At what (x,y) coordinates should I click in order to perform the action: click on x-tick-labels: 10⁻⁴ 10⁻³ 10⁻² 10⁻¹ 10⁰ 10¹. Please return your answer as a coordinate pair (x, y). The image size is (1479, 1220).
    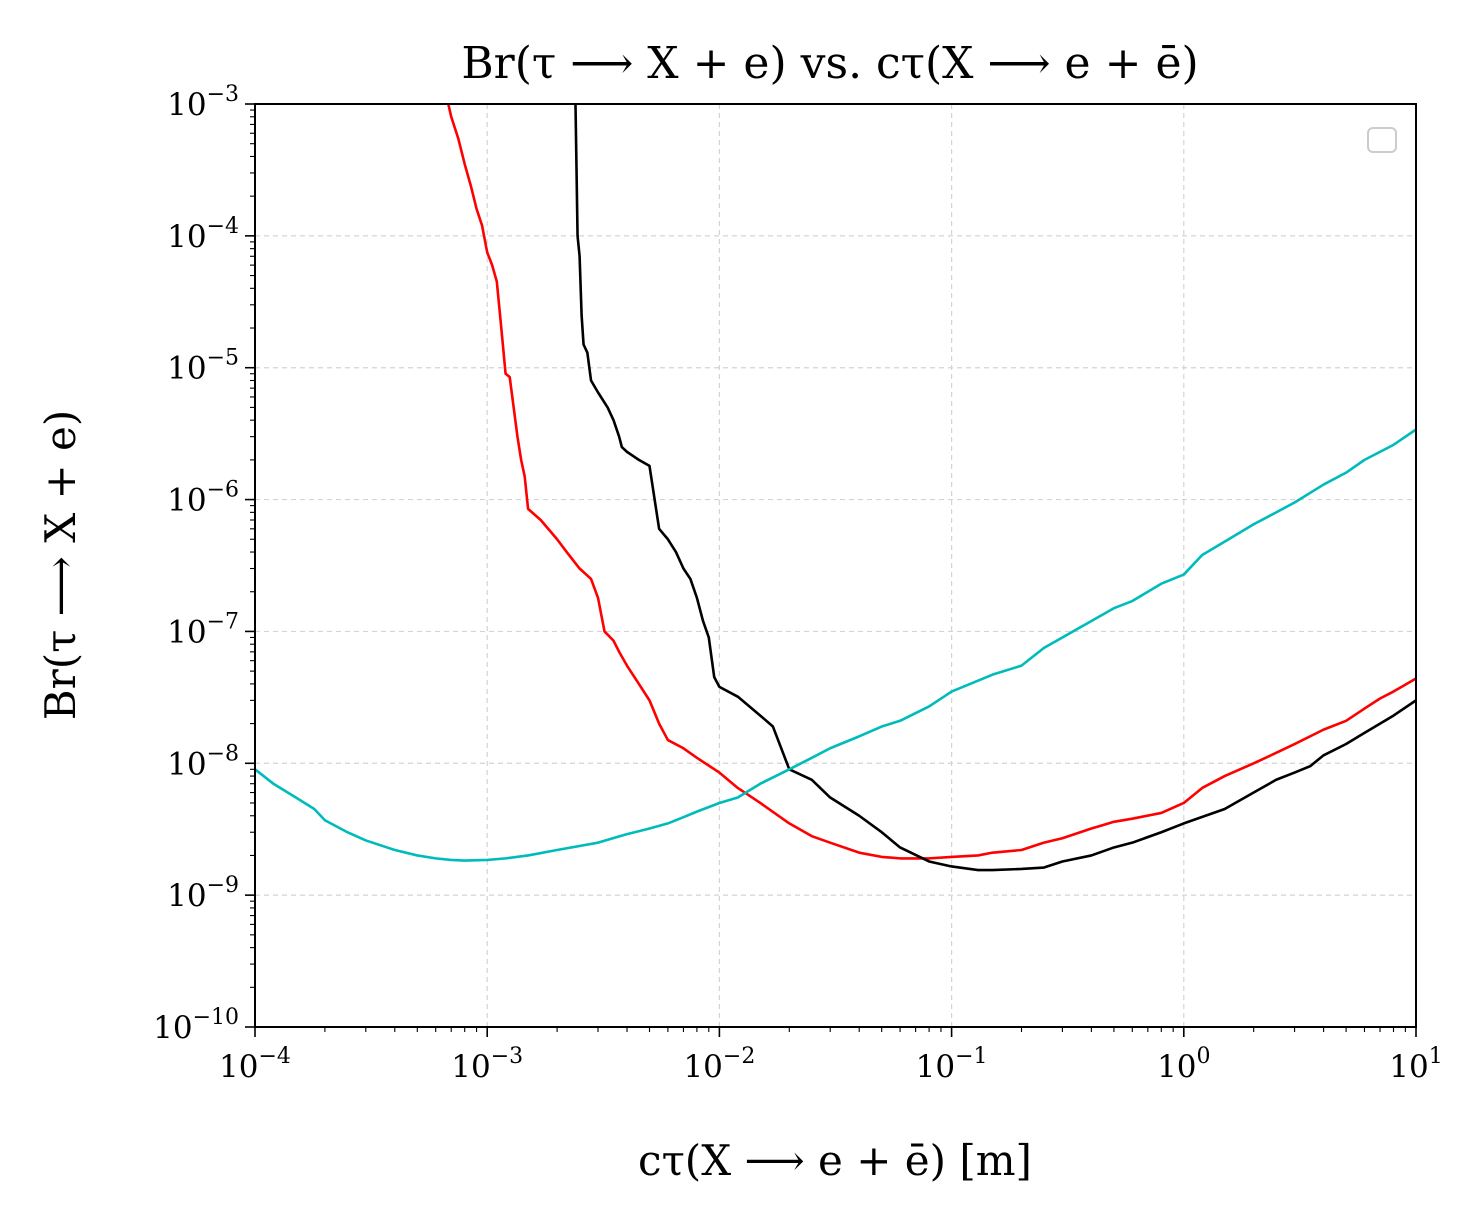
    Looking at the image, I should click on (831, 1064).